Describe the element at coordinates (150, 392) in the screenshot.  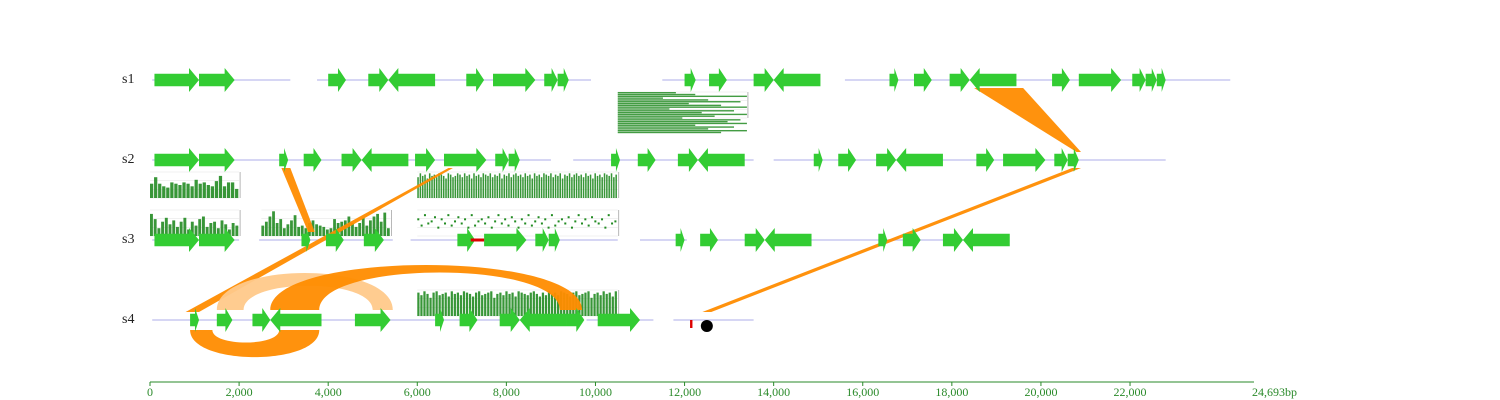
I see `axis-tick-label: 0` at that location.